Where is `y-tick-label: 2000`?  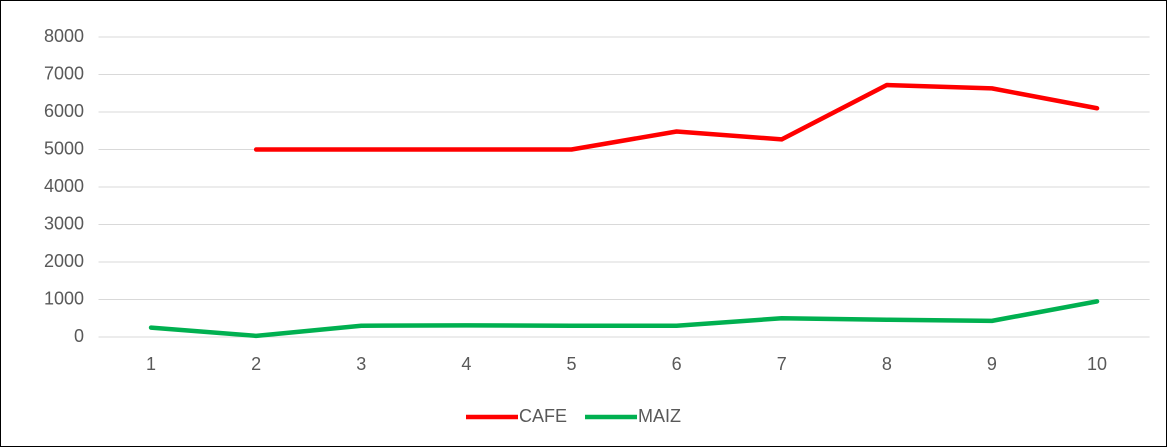 y-tick-label: 2000 is located at coordinates (64, 261).